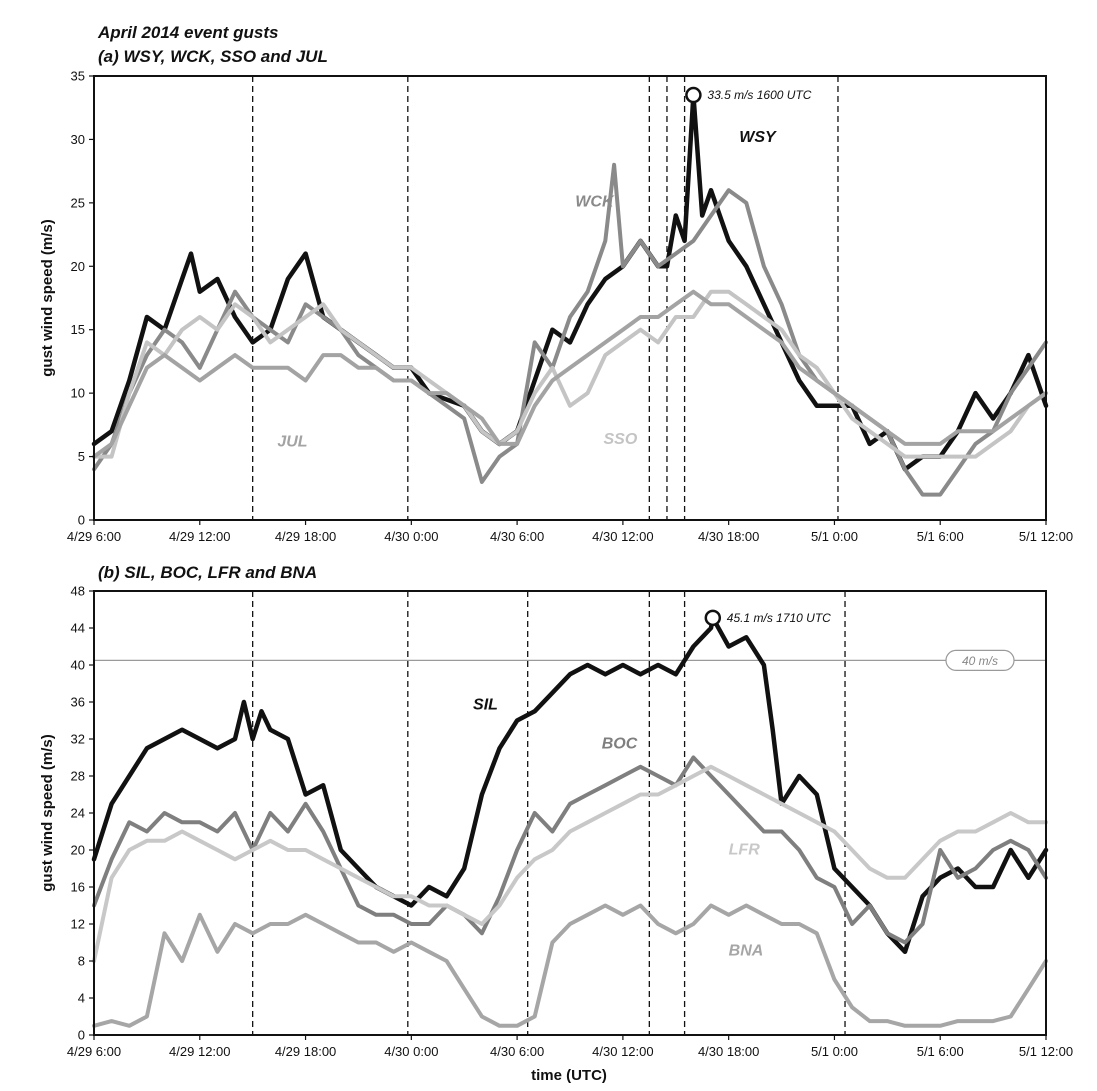 The image size is (1097, 1091). What do you see at coordinates (78, 139) in the screenshot?
I see `a-ytick-label: 30` at bounding box center [78, 139].